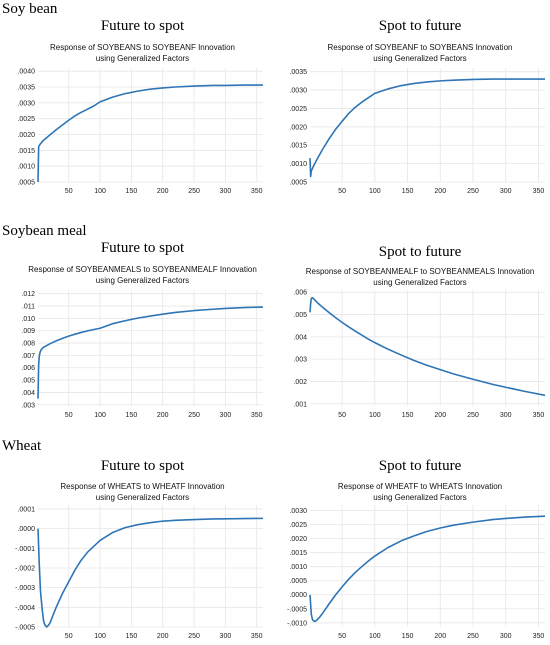 This screenshot has height=645, width=550. I want to click on y-tick-label: .010, so click(28, 319).